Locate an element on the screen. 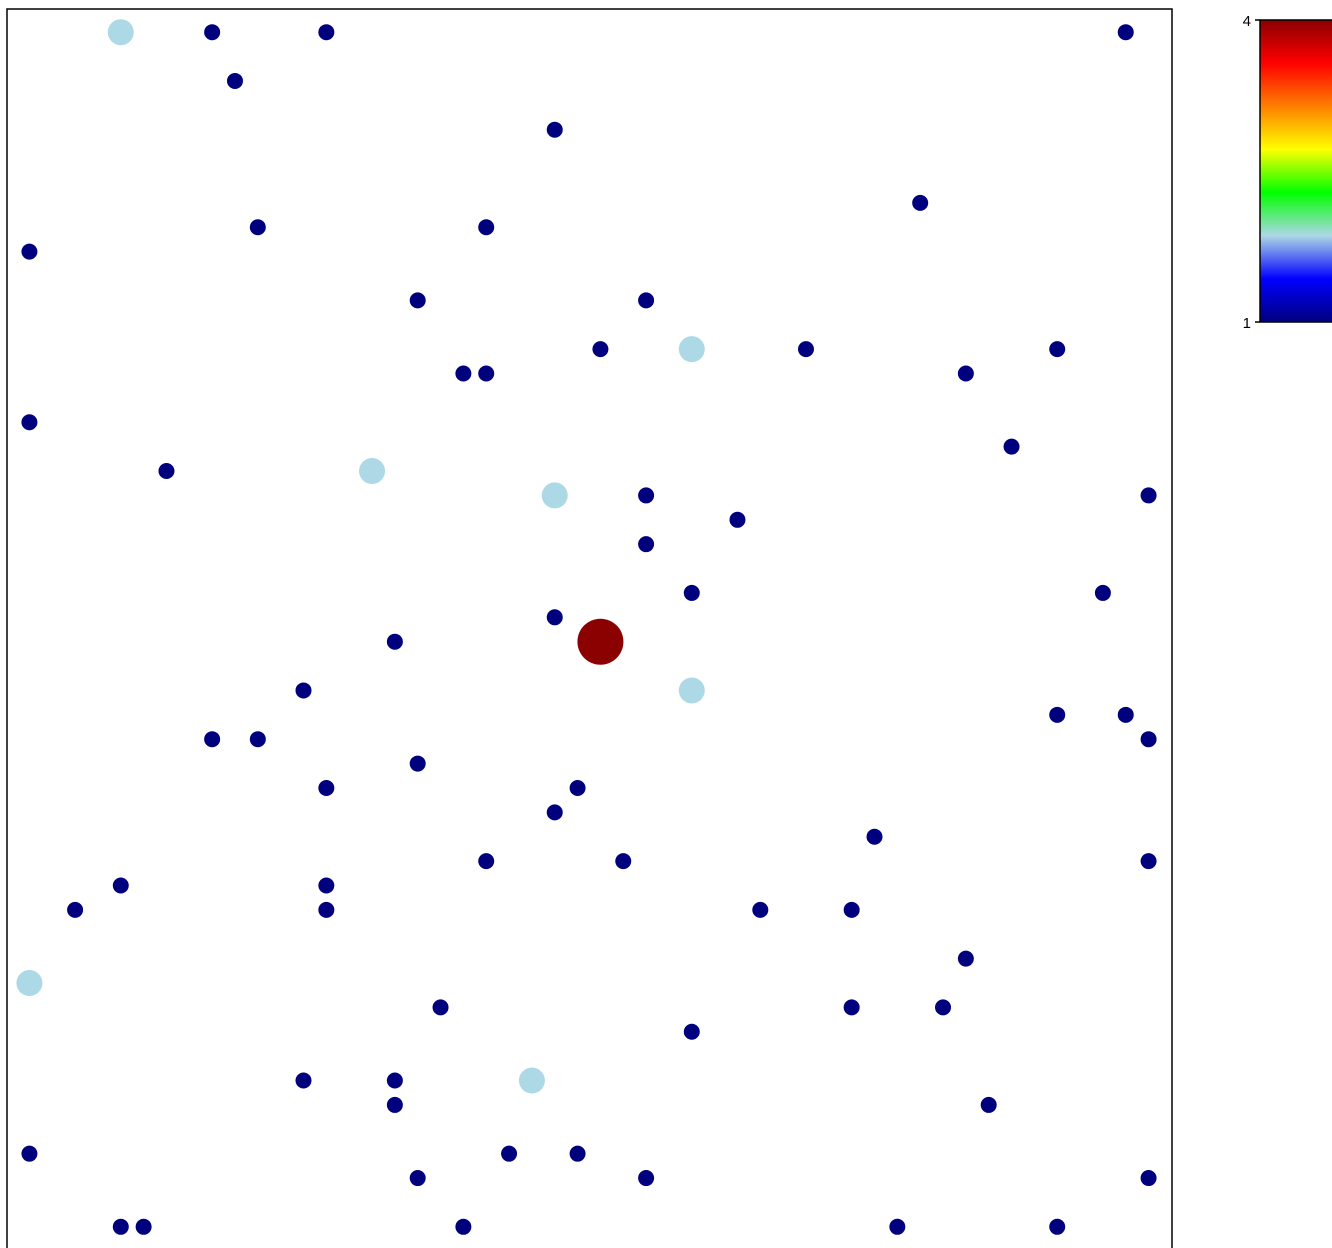 The height and width of the screenshot is (1248, 1332). colorbar-max-label: 4 is located at coordinates (1247, 21).